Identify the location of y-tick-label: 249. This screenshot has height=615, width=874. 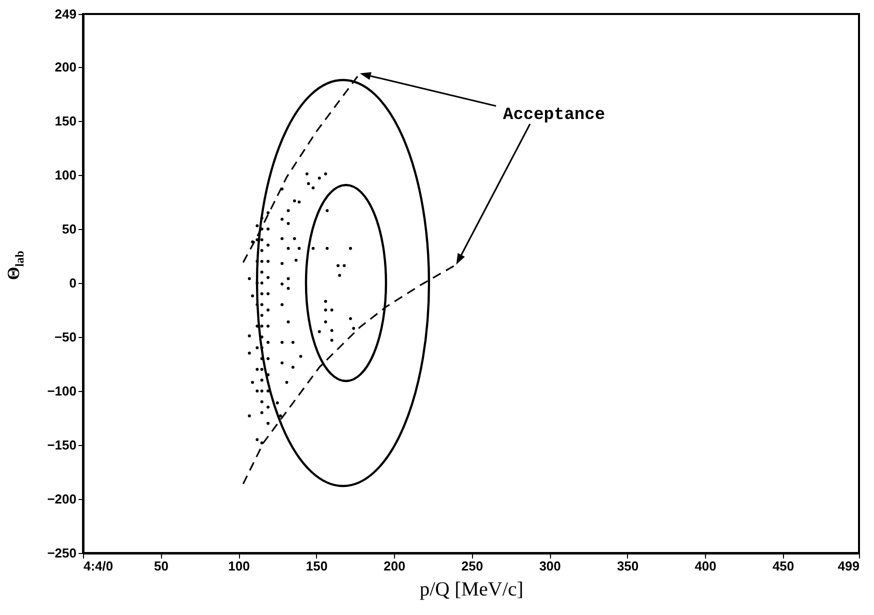
(65, 14).